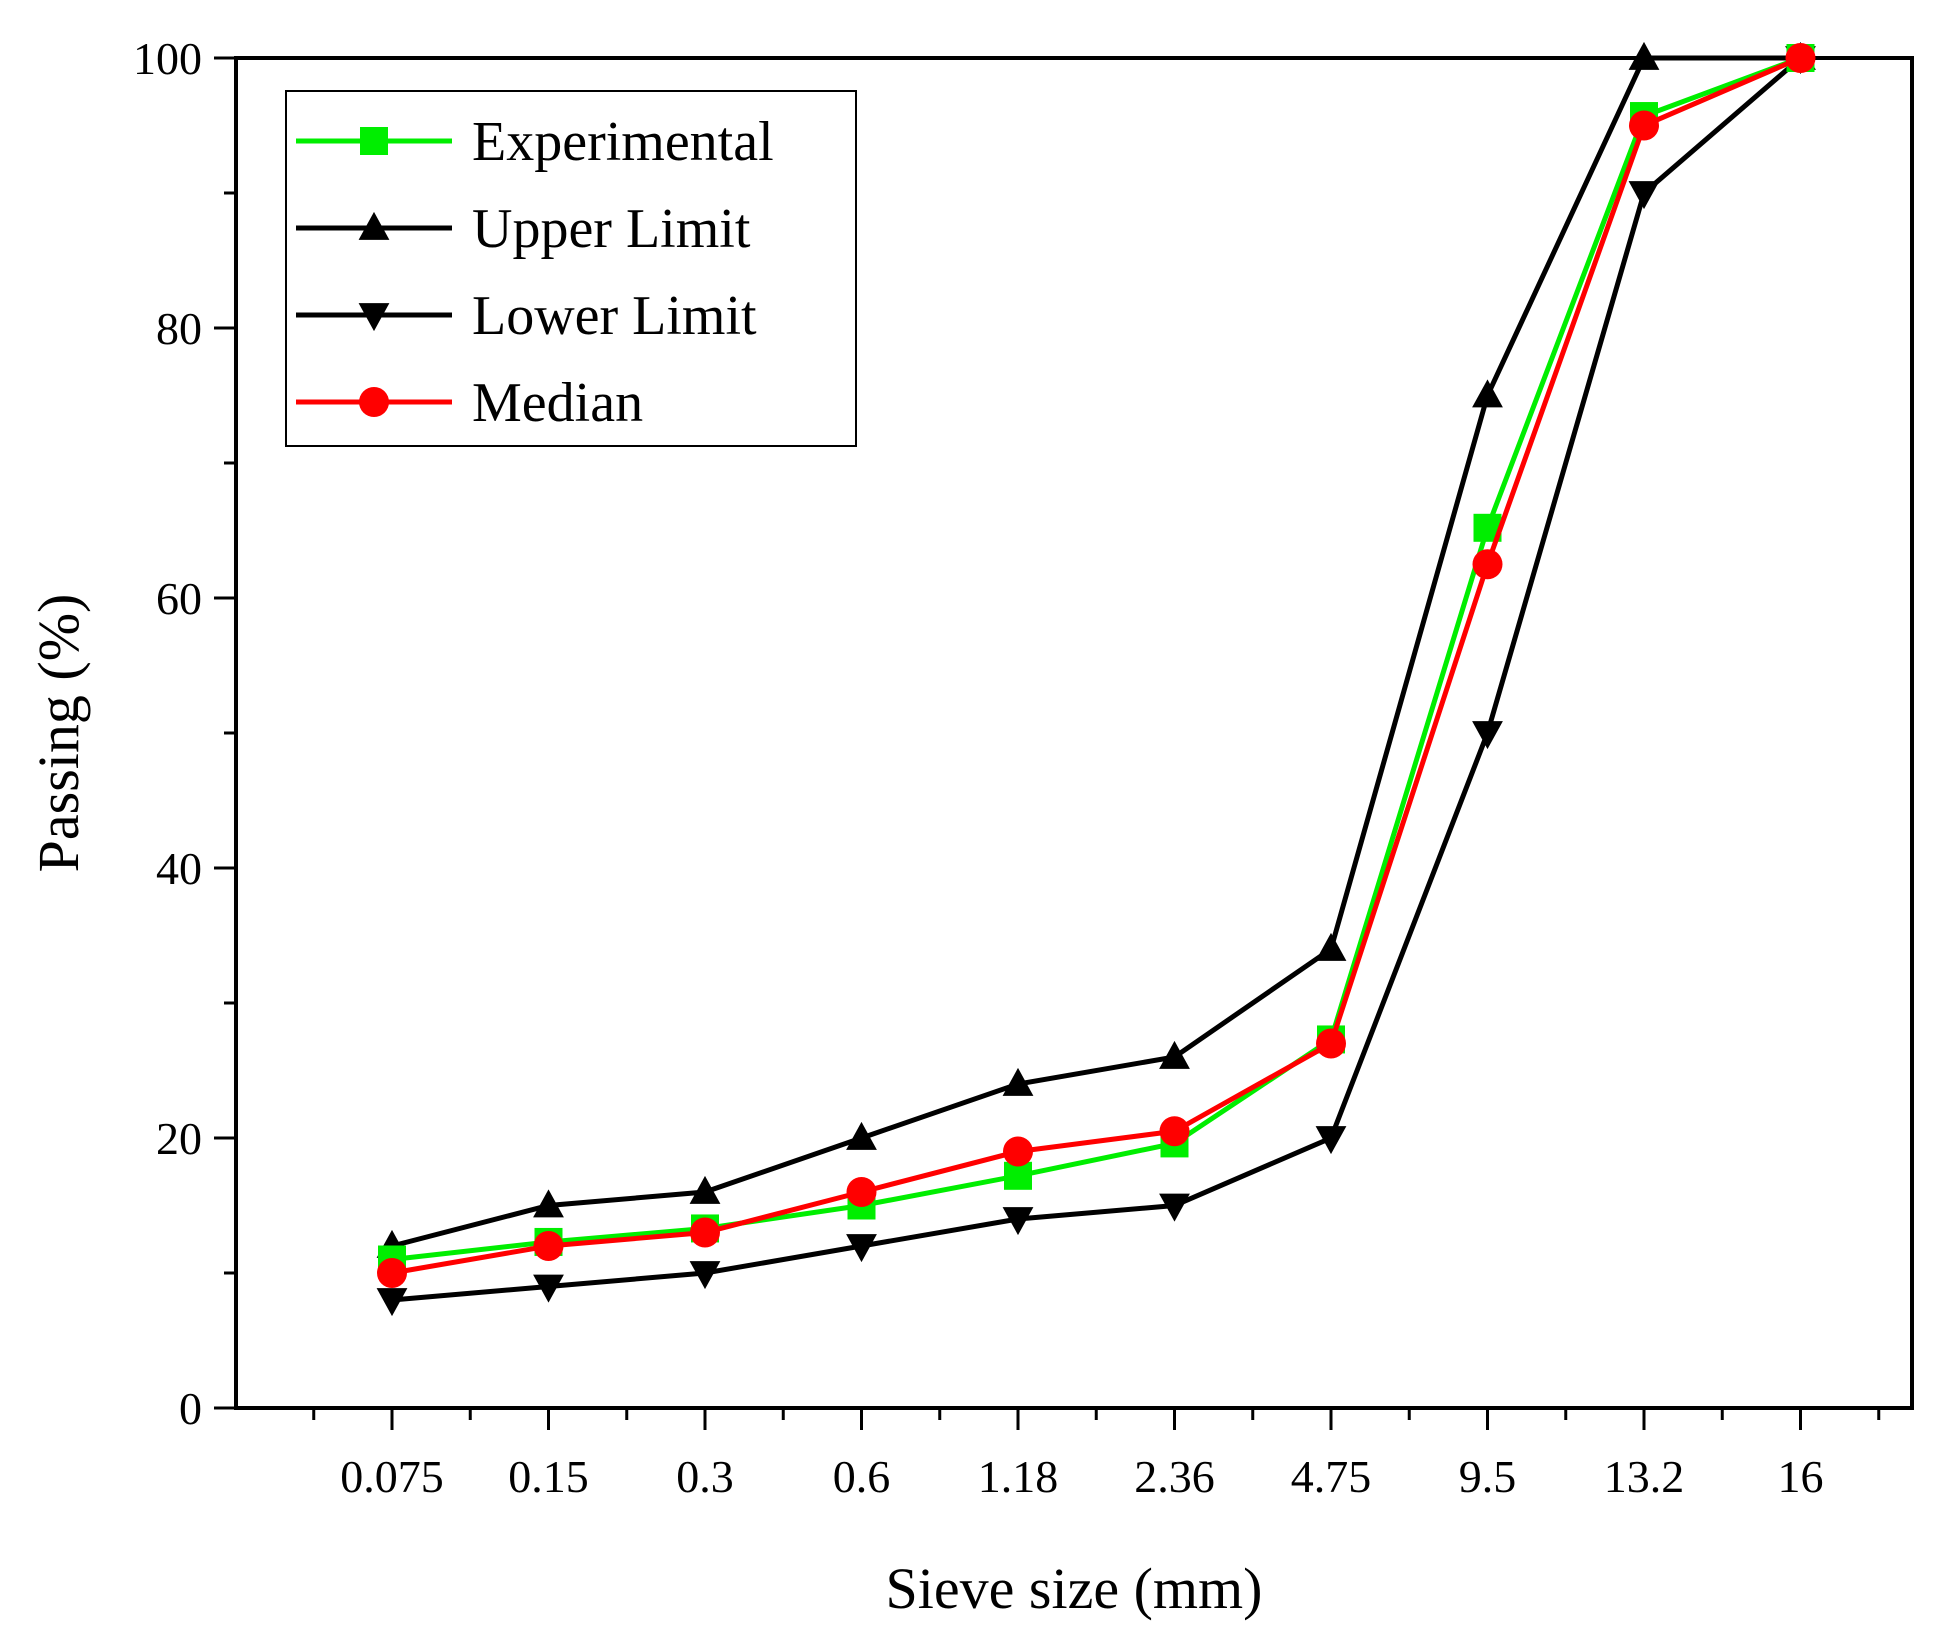 This screenshot has height=1636, width=1944. What do you see at coordinates (1488, 1476) in the screenshot?
I see `x-tick-label: 9.5` at bounding box center [1488, 1476].